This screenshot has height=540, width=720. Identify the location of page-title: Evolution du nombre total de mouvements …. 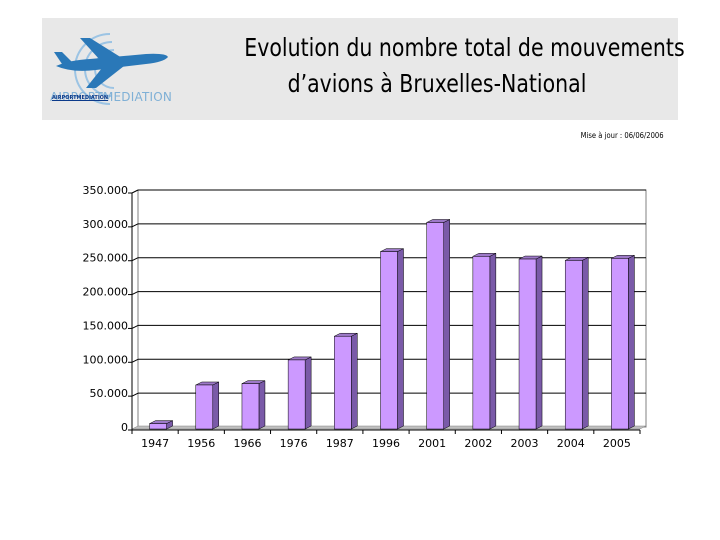
(464, 66).